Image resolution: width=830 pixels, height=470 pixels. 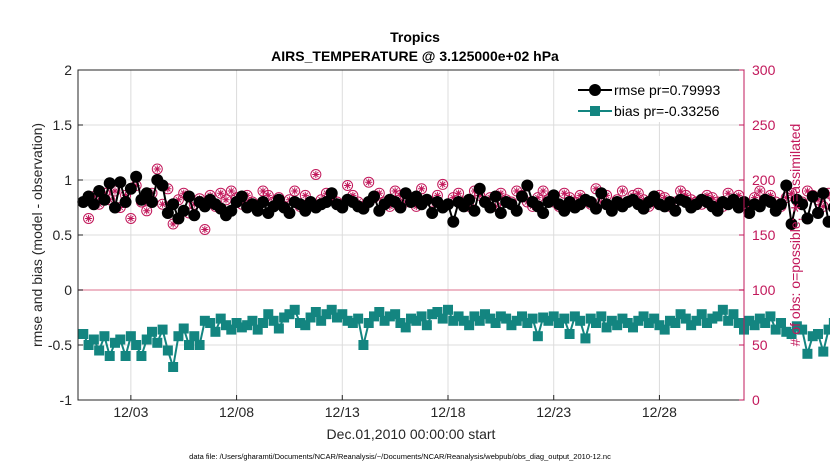 I want to click on y-right-tick-label: 250, so click(x=764, y=125).